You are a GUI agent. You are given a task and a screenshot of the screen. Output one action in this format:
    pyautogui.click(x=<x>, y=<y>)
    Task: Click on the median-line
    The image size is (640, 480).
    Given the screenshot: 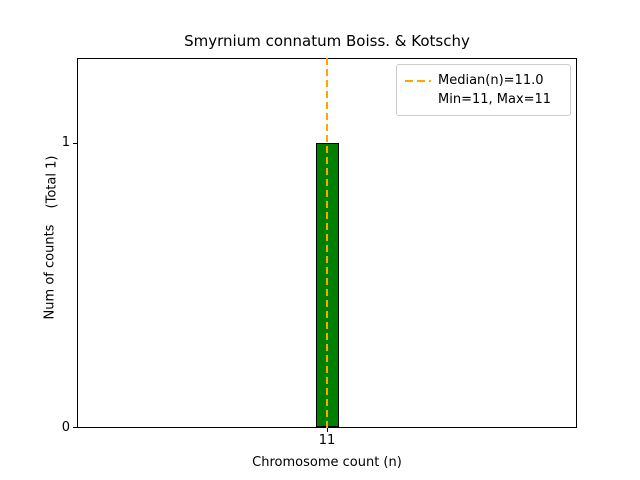 What is the action you would take?
    pyautogui.click(x=327, y=243)
    